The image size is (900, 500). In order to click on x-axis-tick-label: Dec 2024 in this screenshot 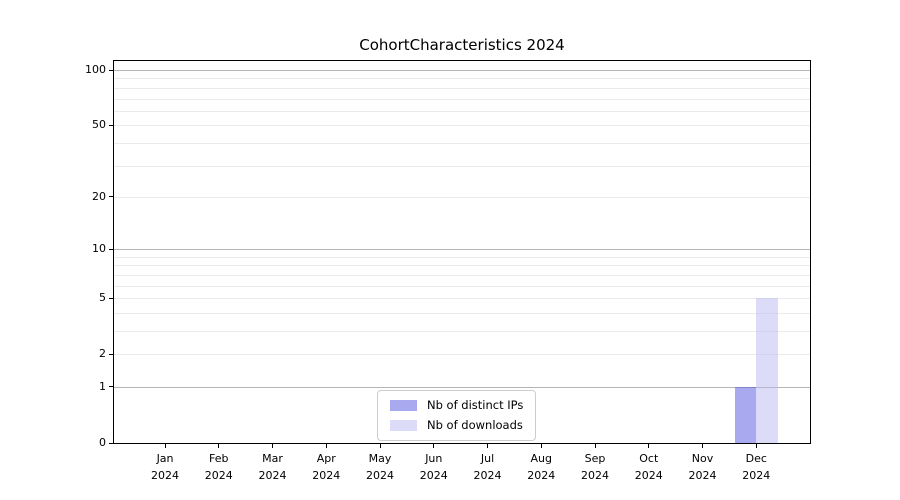, I will do `click(756, 467)`.